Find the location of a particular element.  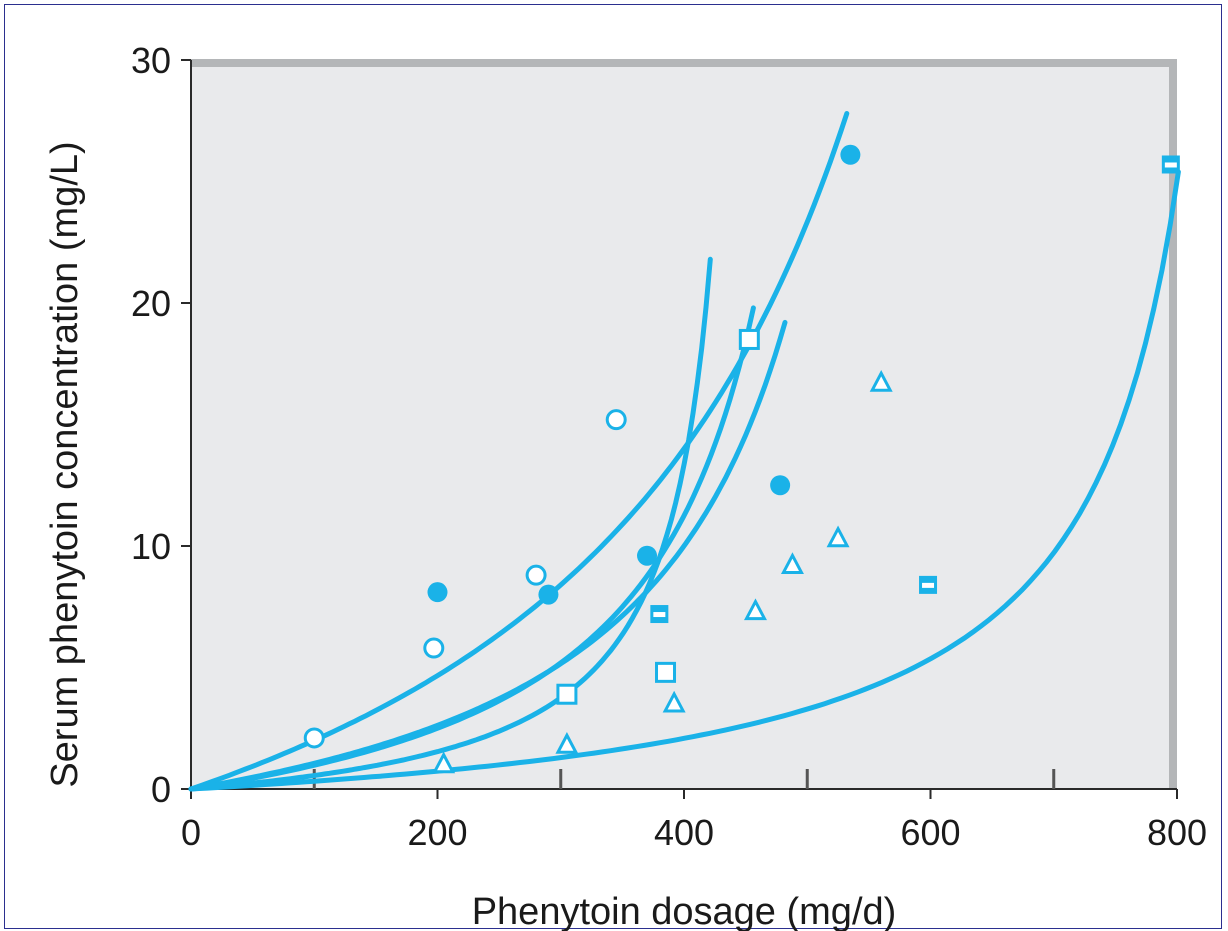

y-tick-label: 10 is located at coordinates (151, 546).